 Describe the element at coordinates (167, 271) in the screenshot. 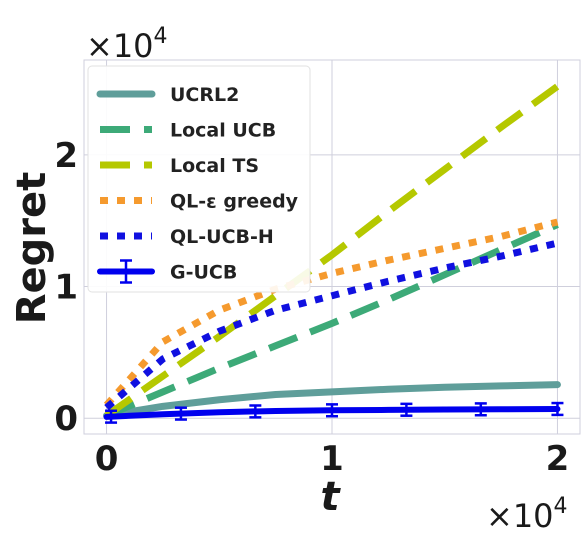

I see `legend-item: G-UCB` at that location.